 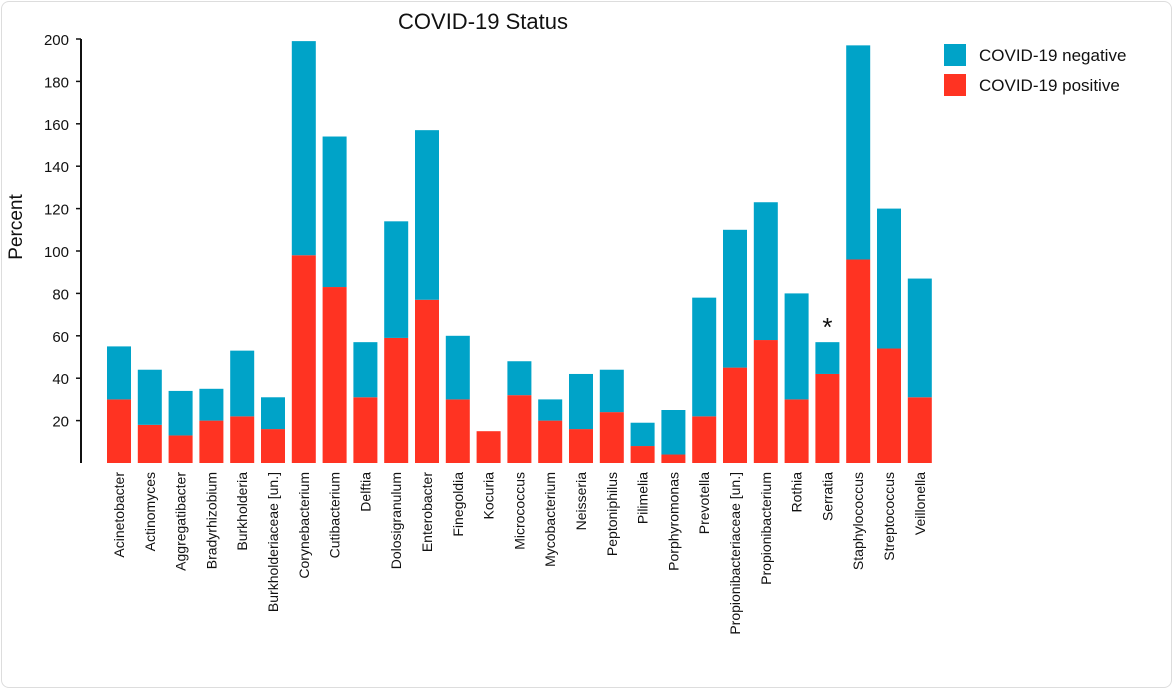 I want to click on legend-label: COVID-19 positive, so click(x=1049, y=85).